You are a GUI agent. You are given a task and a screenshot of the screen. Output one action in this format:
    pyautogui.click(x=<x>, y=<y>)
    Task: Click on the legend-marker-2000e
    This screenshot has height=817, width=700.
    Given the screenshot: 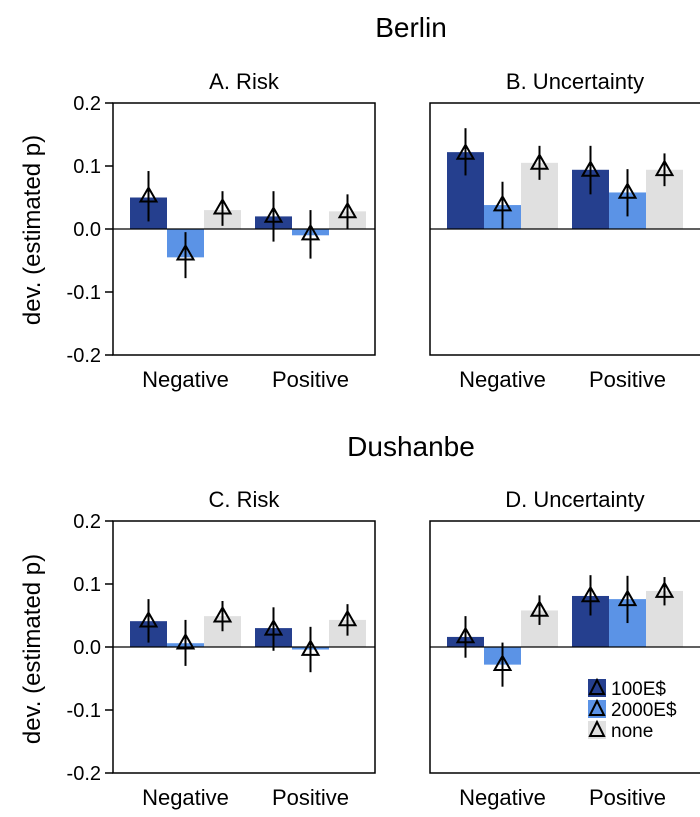 What is the action you would take?
    pyautogui.click(x=597, y=707)
    